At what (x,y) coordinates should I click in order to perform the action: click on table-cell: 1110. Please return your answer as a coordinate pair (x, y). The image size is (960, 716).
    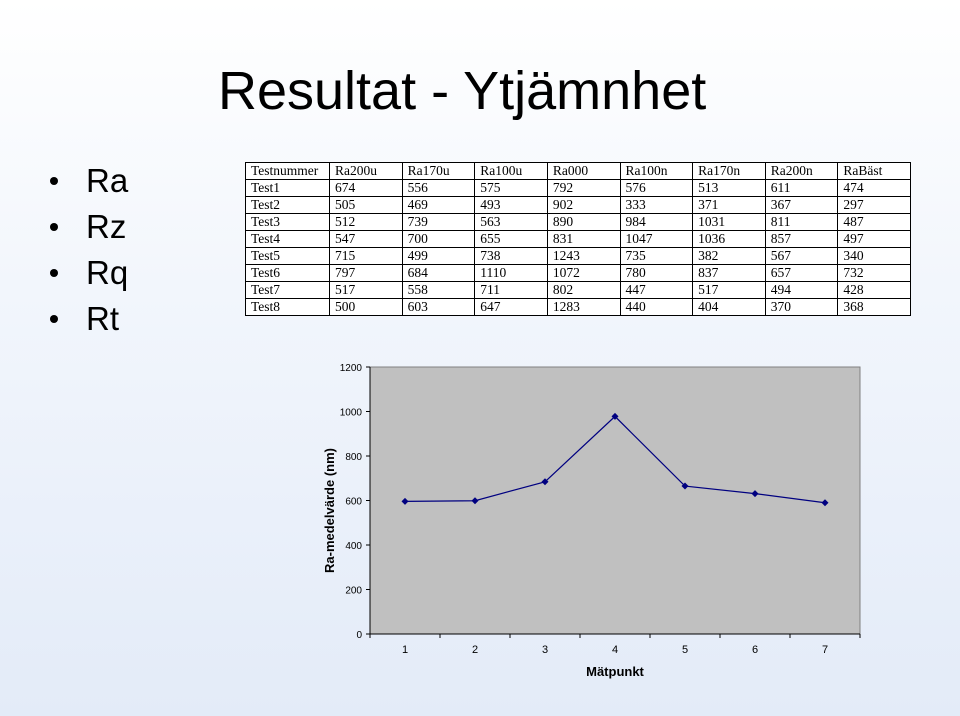
    Looking at the image, I should click on (511, 273).